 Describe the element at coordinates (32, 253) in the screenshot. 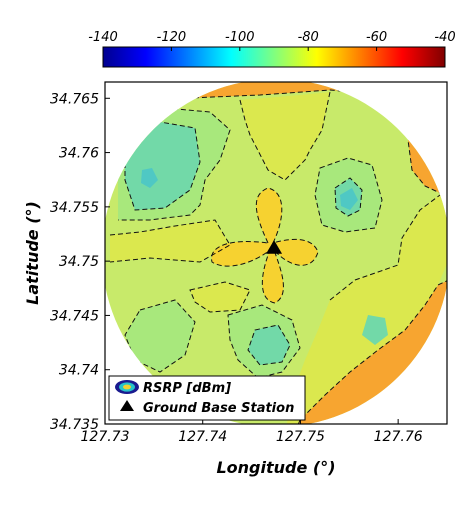

I see `y-axis-label: Latitude (°)` at that location.